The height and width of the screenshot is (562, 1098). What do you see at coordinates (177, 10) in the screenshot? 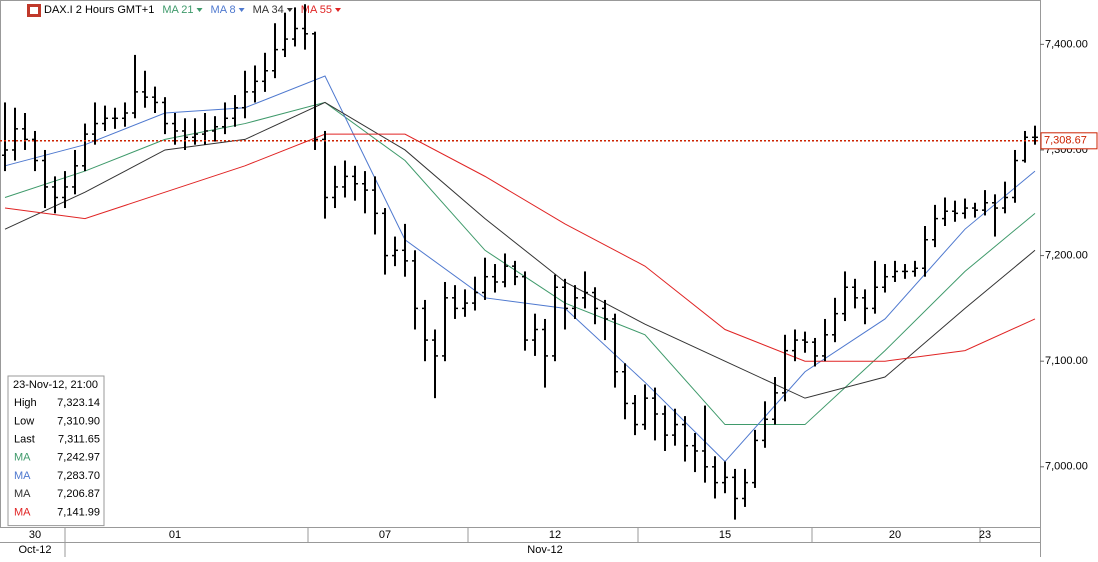
I see `legend-label: MA 21` at bounding box center [177, 10].